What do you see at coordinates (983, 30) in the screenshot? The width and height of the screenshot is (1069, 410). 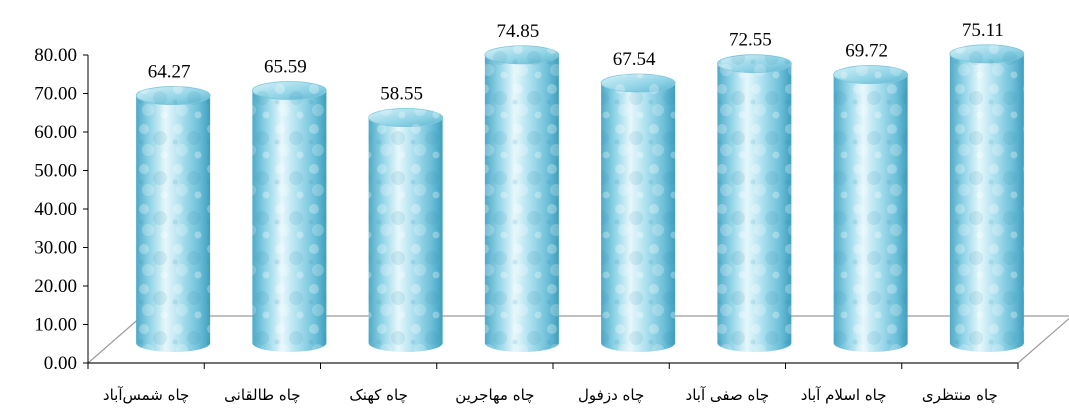 I see `bar-value-label: 75.11` at bounding box center [983, 30].